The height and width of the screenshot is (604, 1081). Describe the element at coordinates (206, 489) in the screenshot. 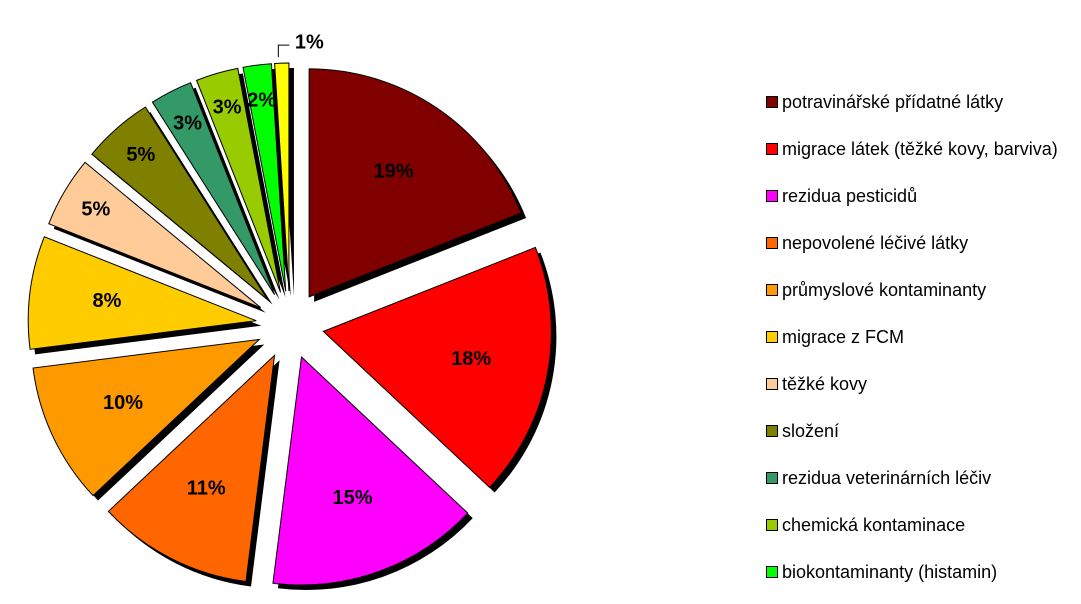

I see `data-label: 11%` at that location.